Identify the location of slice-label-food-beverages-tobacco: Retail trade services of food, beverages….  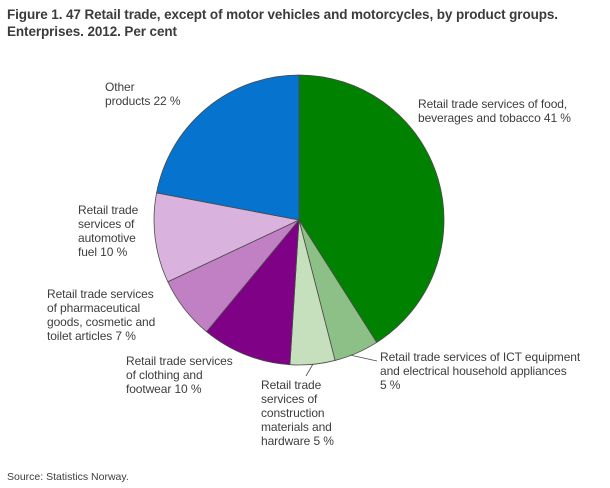
(494, 111).